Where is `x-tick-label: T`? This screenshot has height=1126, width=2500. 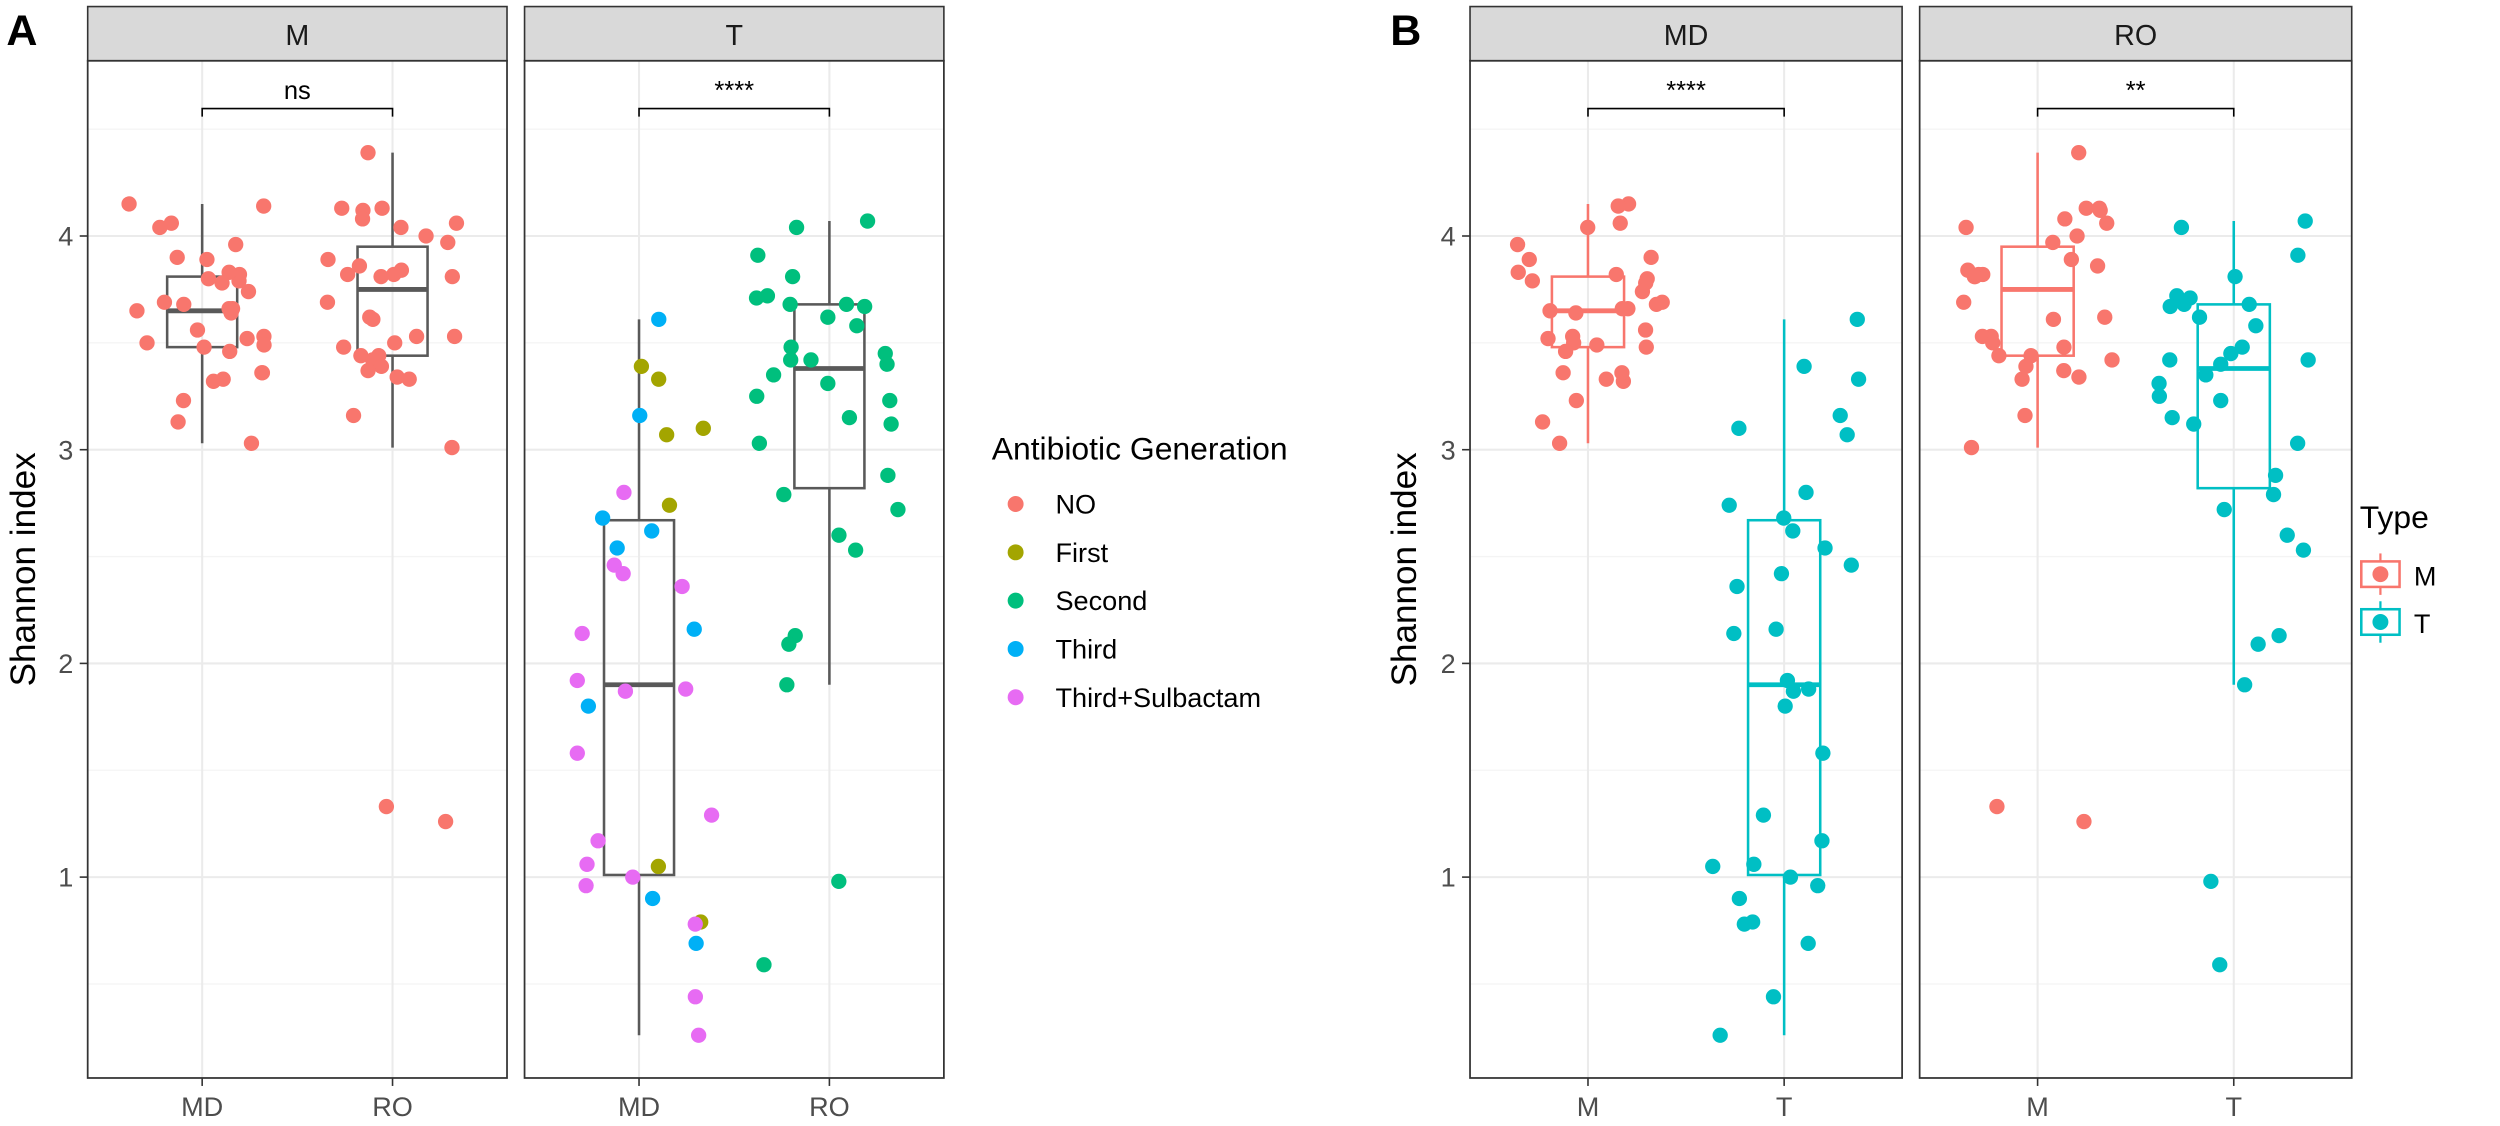 x-tick-label: T is located at coordinates (2233, 1106).